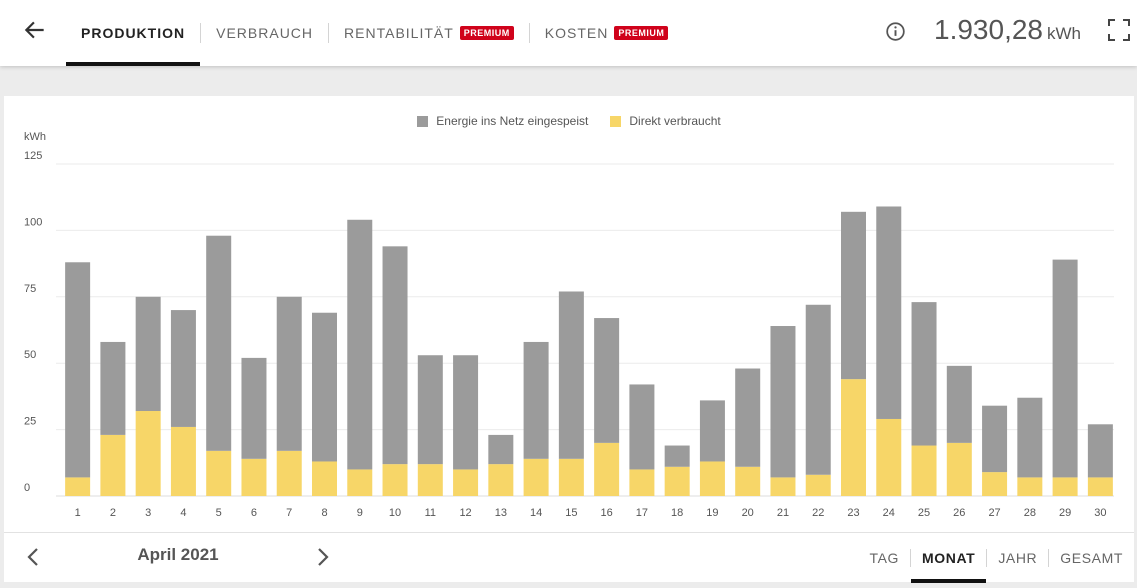  What do you see at coordinates (30, 289) in the screenshot?
I see `y-tick-label: 75` at bounding box center [30, 289].